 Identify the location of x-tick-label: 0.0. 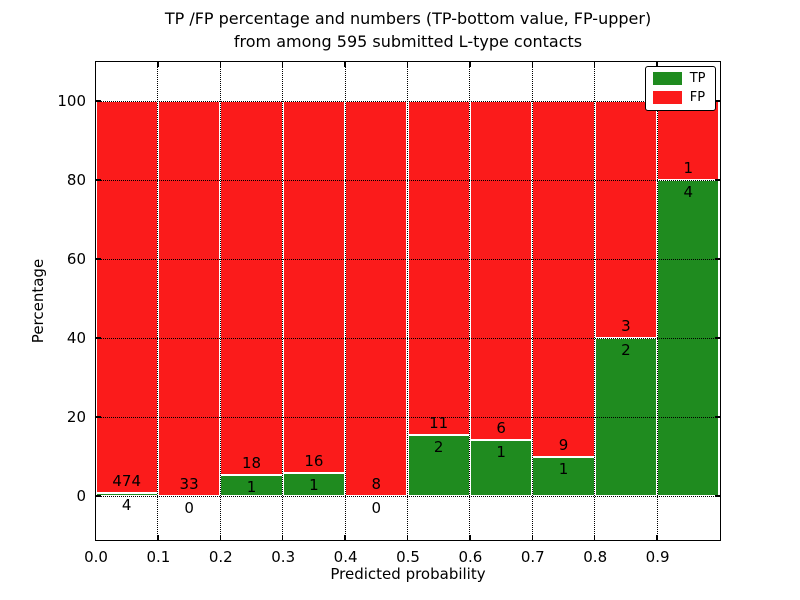
(96, 557).